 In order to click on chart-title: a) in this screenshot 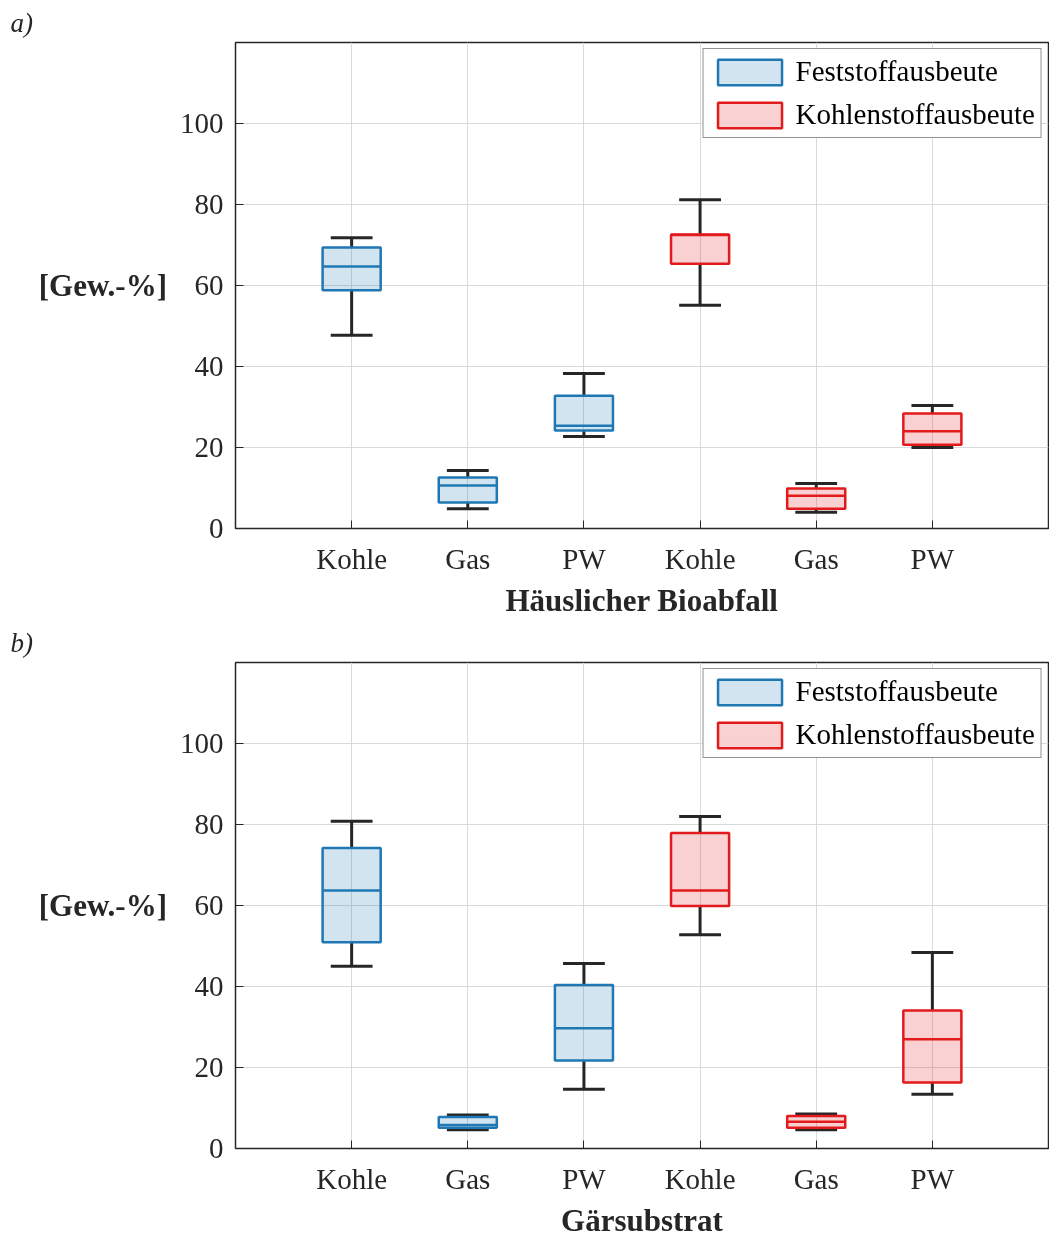, I will do `click(21, 22)`.